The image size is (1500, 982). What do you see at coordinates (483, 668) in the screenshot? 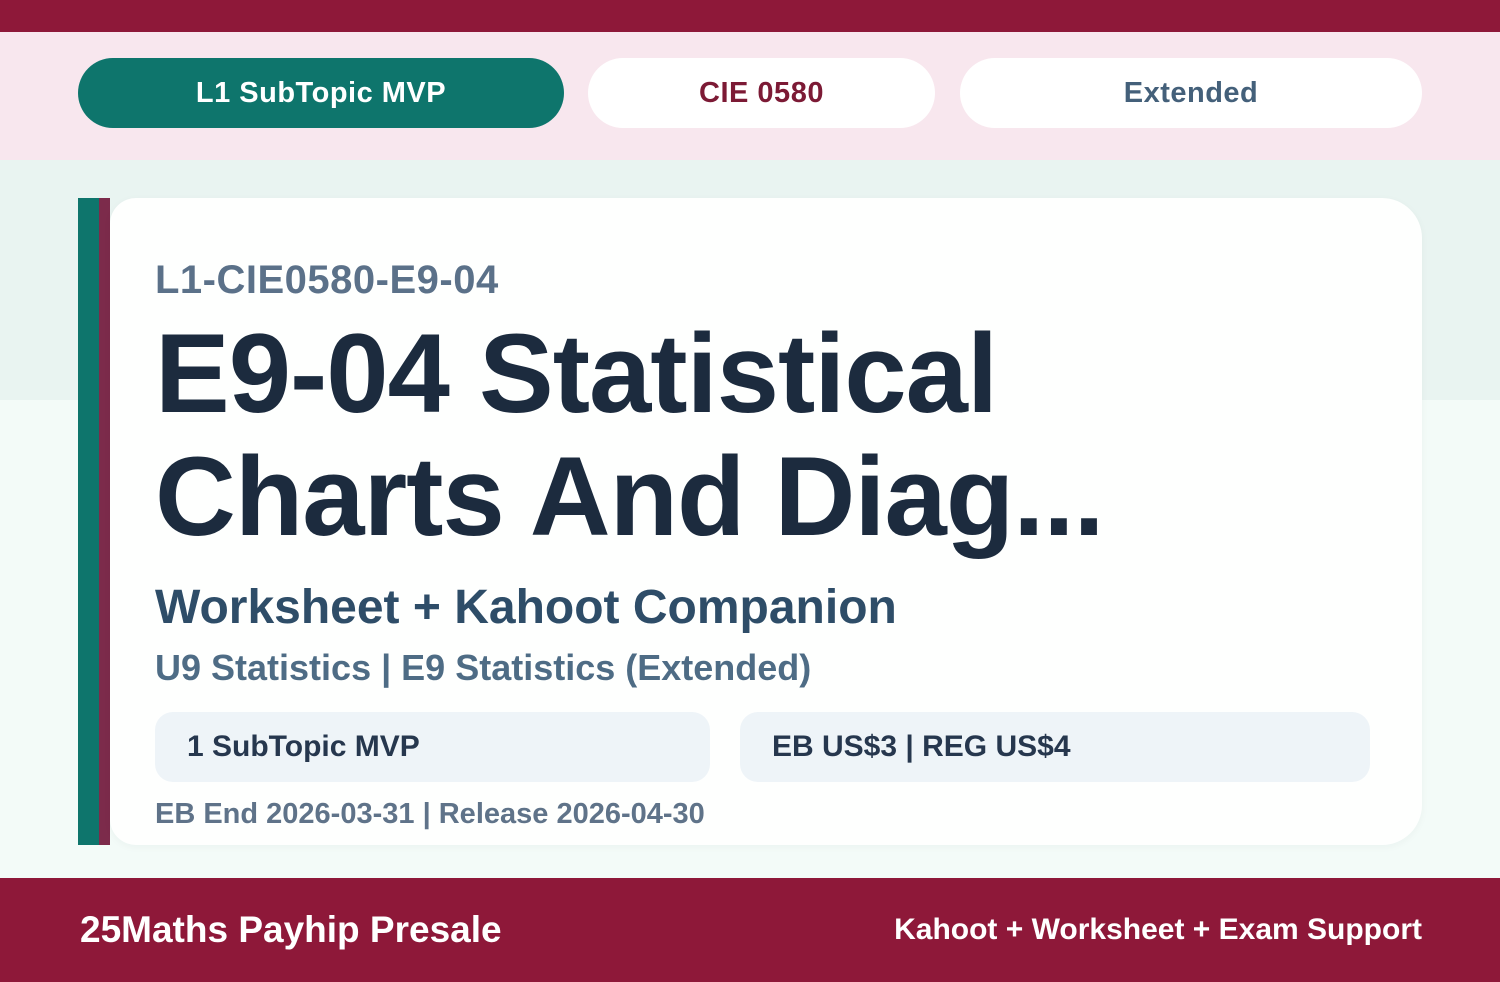
I see `product-topics: U9 Statistics | E9 Statistics (Extended)` at bounding box center [483, 668].